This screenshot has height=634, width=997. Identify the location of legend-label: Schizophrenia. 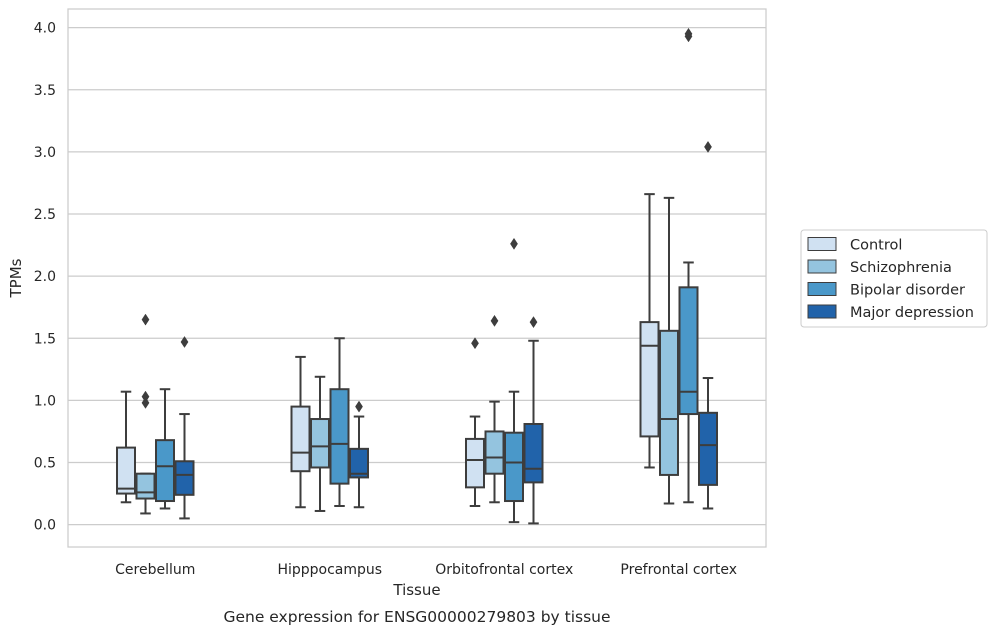
(901, 268).